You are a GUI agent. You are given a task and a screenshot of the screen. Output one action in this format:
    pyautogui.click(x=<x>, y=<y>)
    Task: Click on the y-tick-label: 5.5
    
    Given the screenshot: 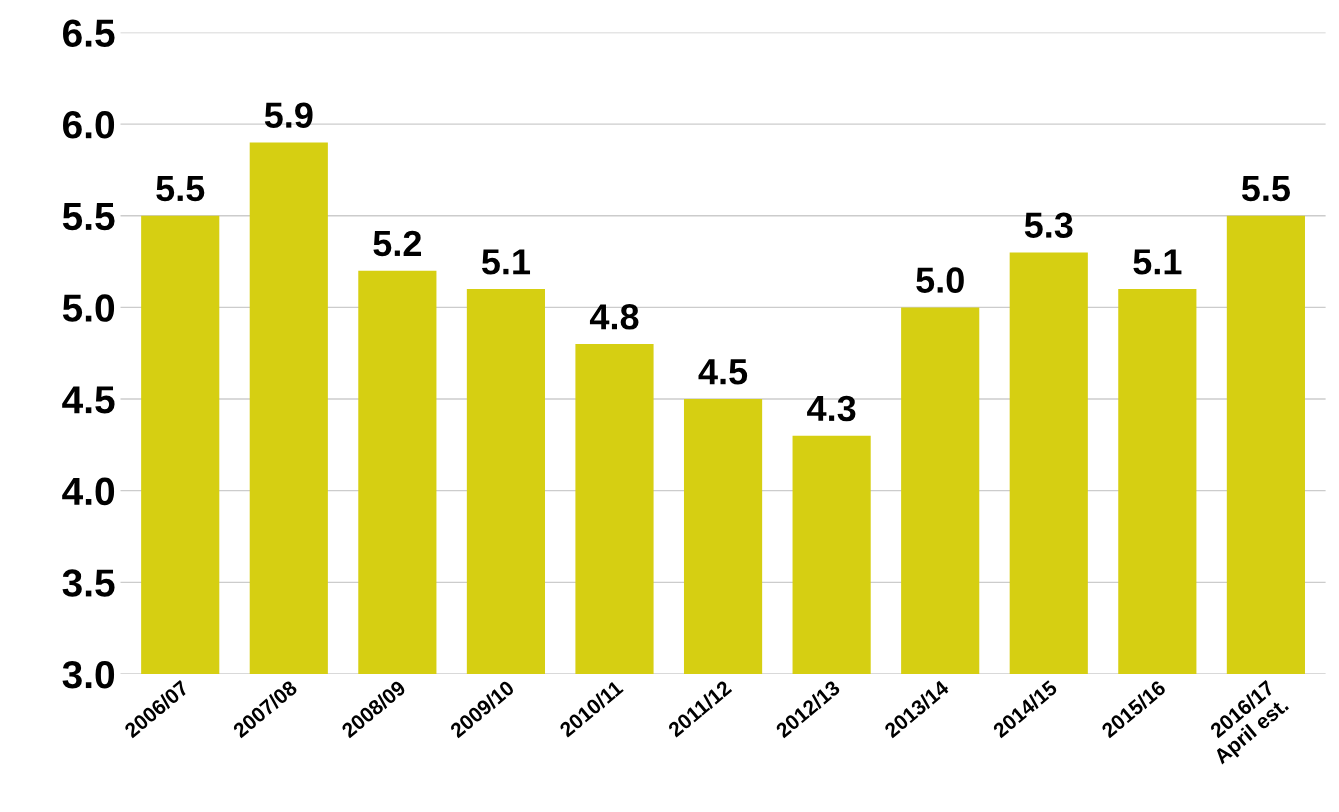 What is the action you would take?
    pyautogui.click(x=88, y=217)
    